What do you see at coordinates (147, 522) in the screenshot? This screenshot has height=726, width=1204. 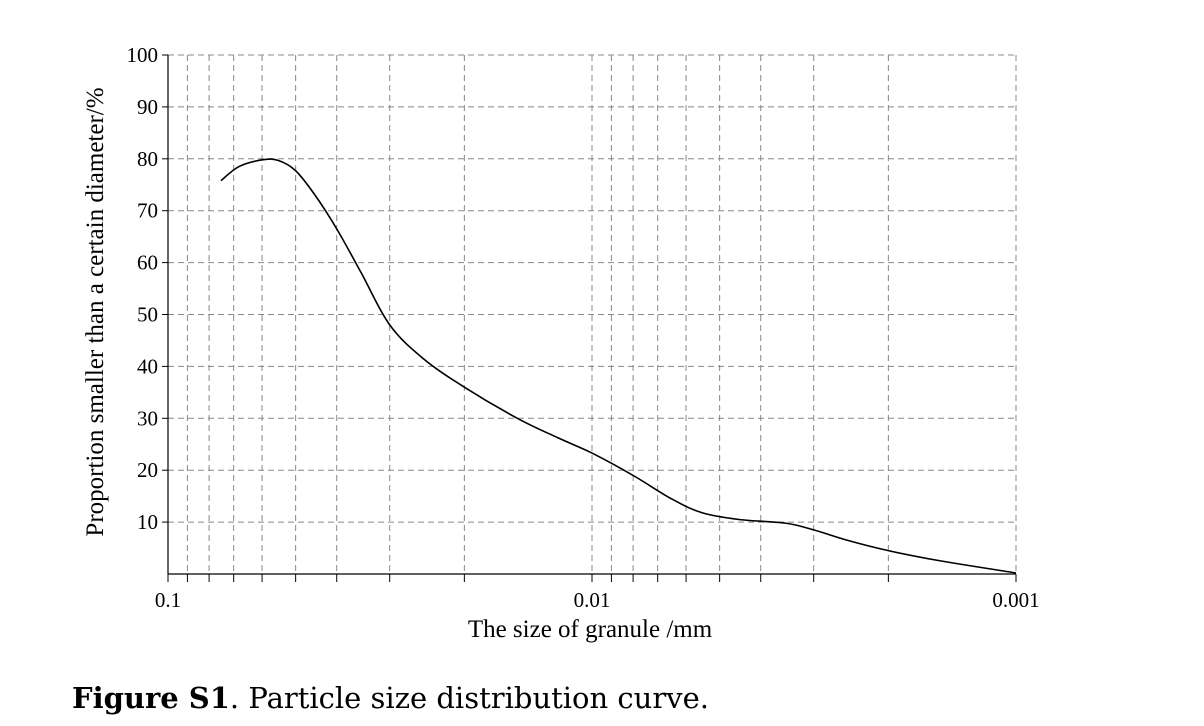 I see `y-tick-label: 10` at bounding box center [147, 522].